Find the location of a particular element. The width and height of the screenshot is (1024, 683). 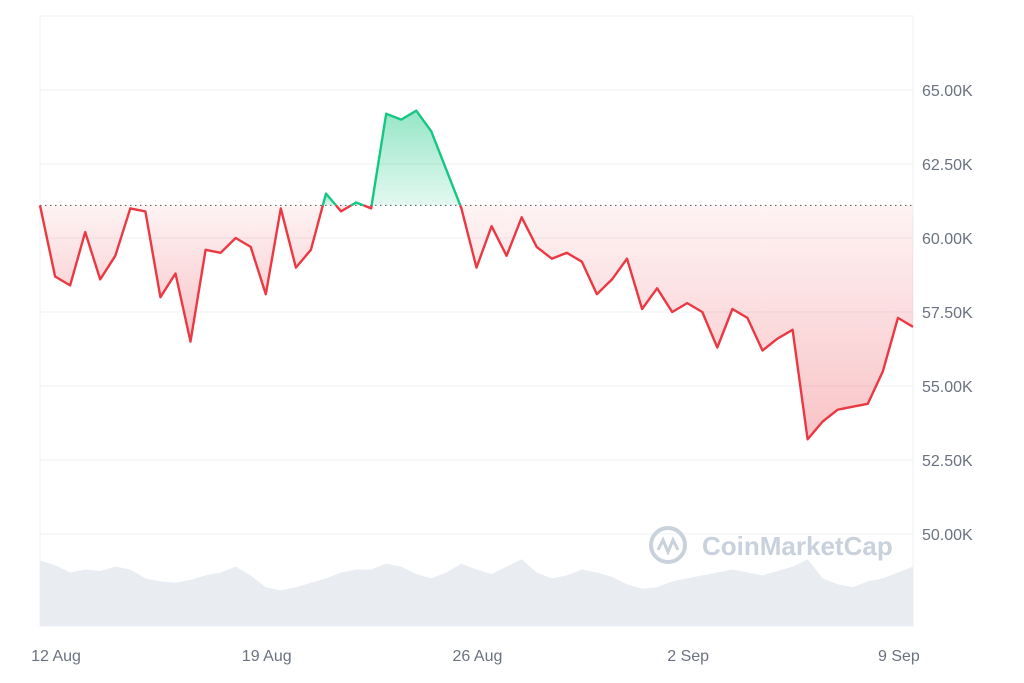

coinmarketcap-logo-icon is located at coordinates (668, 545).